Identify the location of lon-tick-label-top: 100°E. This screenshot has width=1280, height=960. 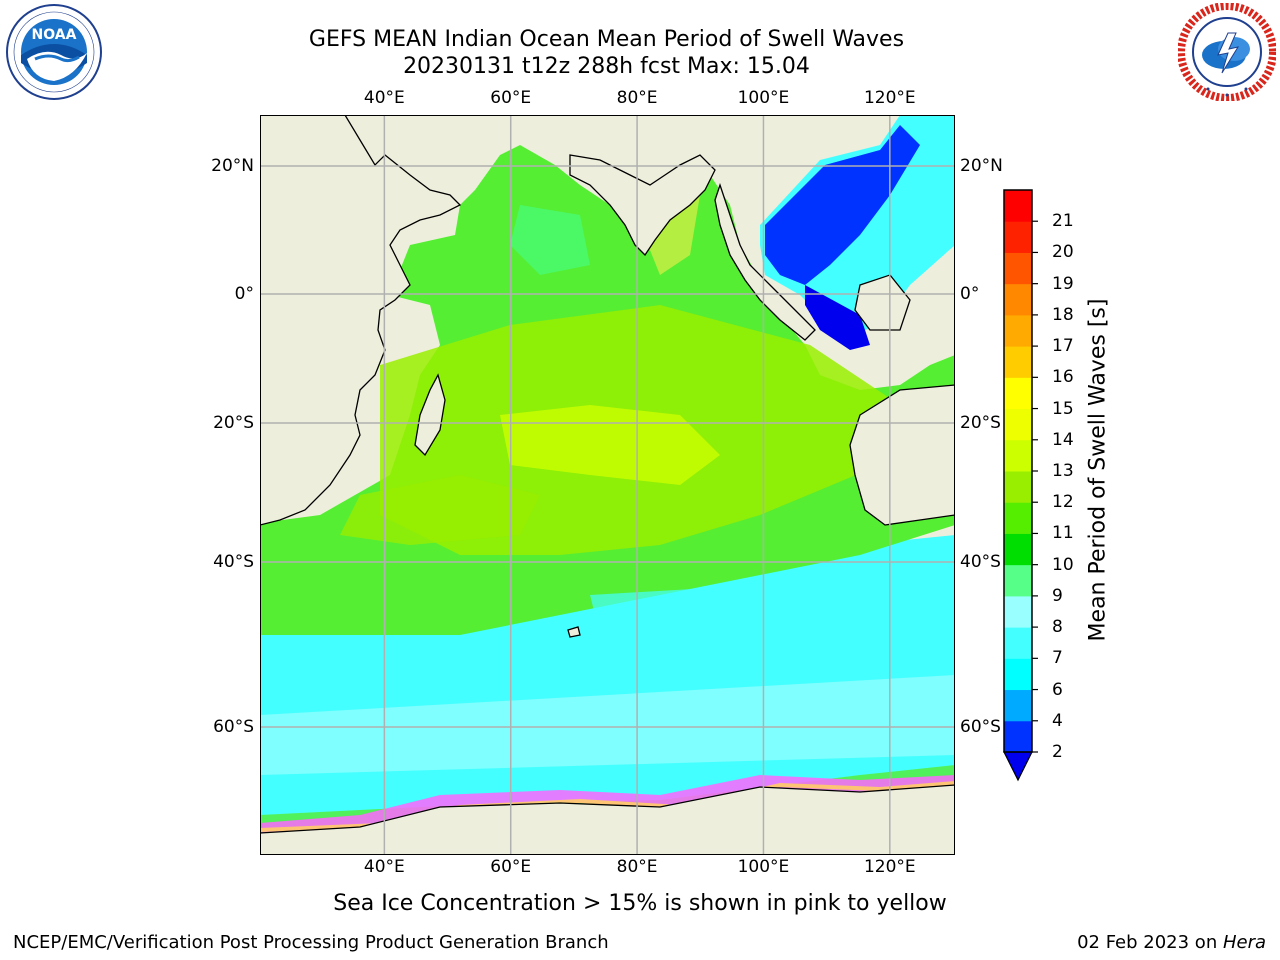
(763, 98).